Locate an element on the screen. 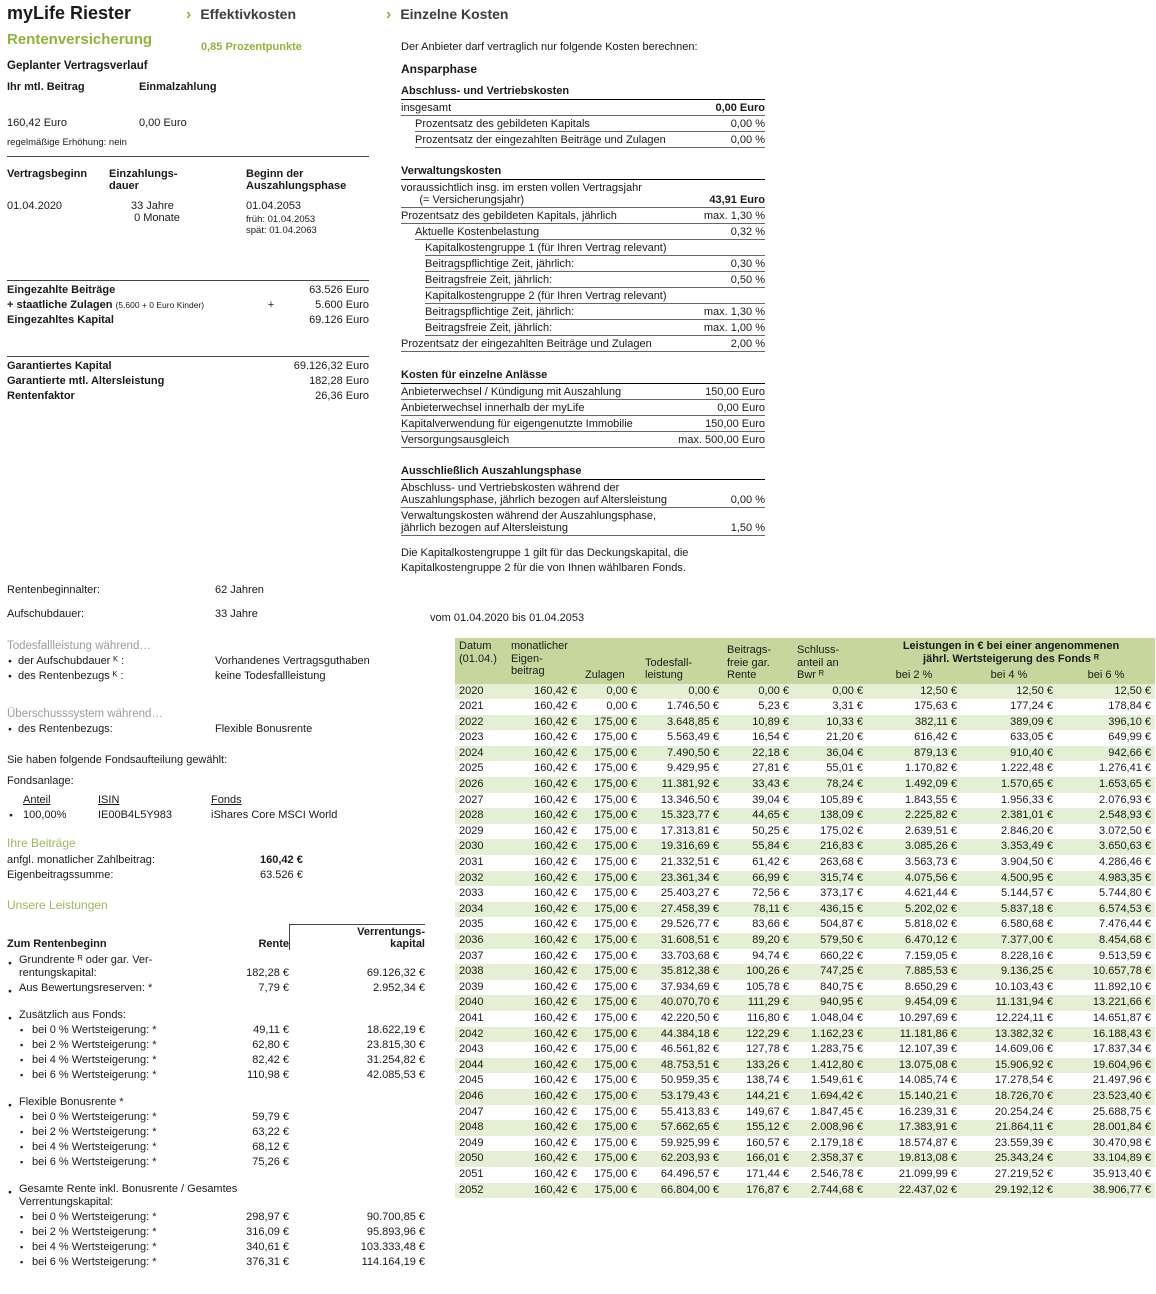 Image resolution: width=1156 pixels, height=1294 pixels. cell-bei-6: 2.076,93 € is located at coordinates (1125, 799).